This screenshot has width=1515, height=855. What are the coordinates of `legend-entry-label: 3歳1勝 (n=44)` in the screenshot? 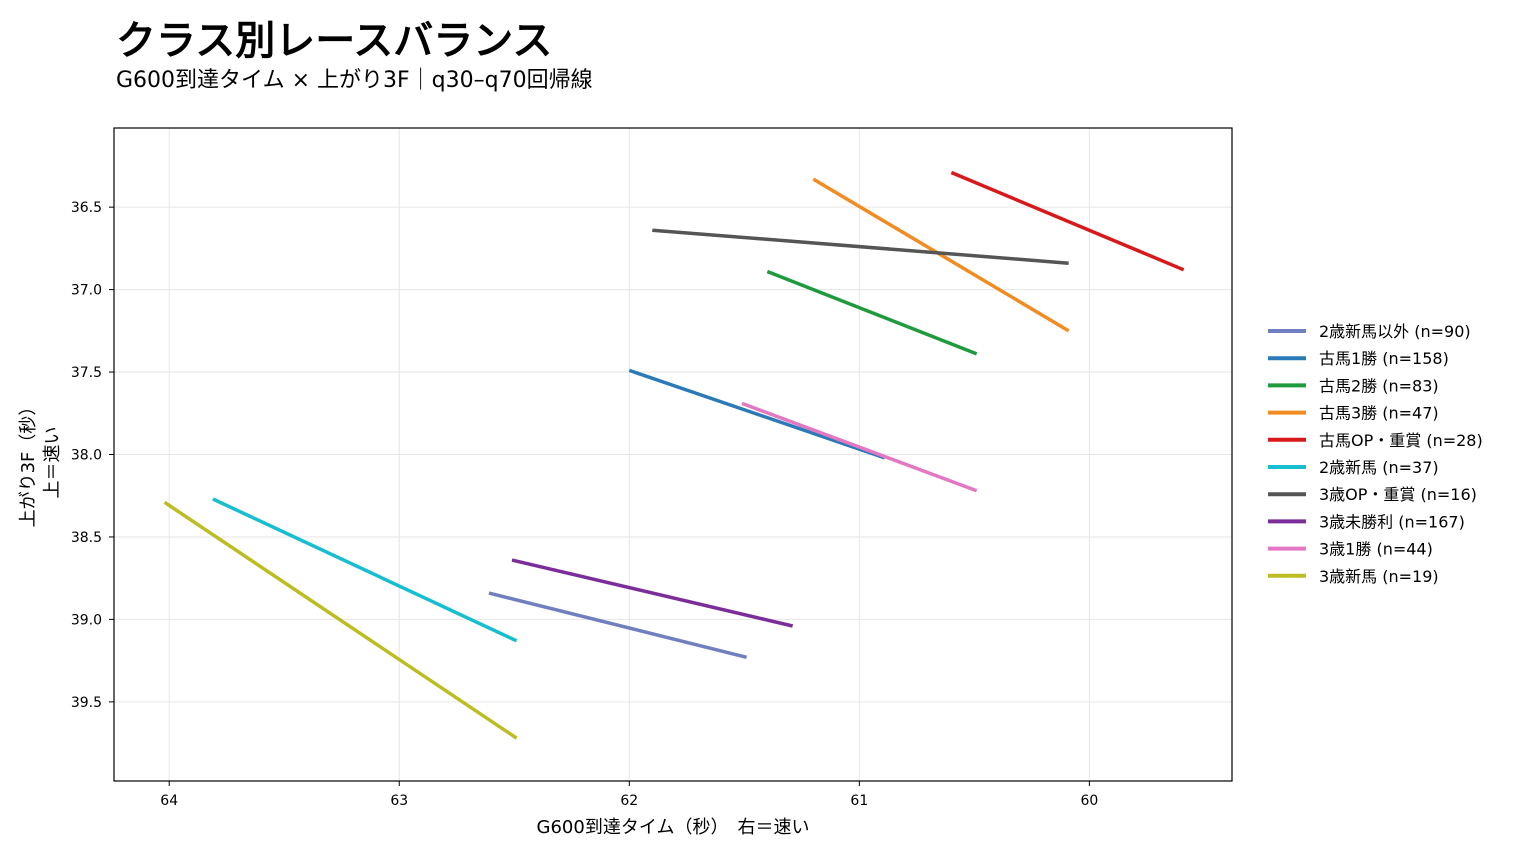 It's located at (1376, 549).